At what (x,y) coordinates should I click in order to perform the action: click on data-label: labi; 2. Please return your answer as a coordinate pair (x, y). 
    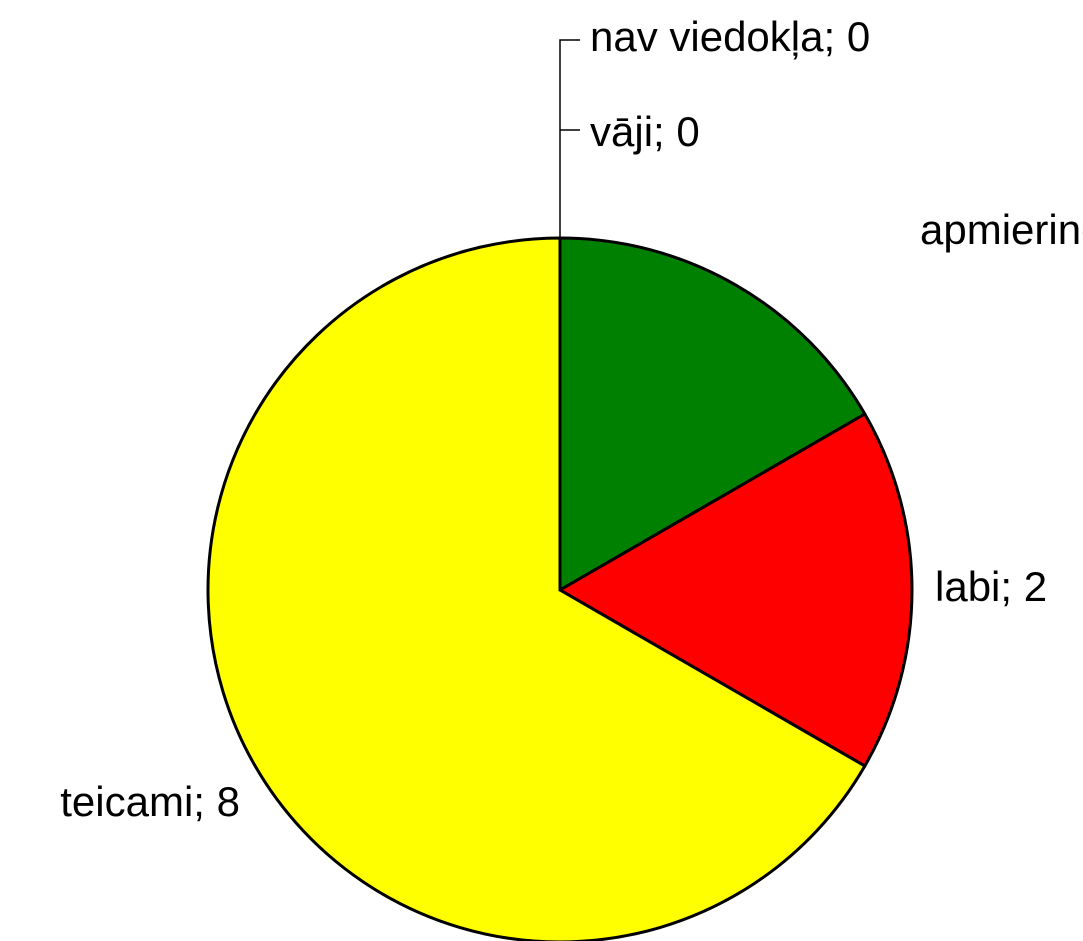
    Looking at the image, I should click on (991, 586).